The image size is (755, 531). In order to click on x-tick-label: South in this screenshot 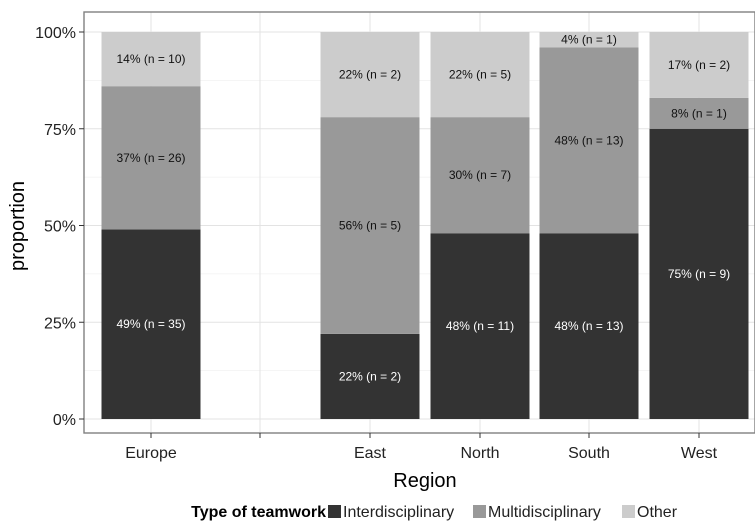, I will do `click(589, 453)`.